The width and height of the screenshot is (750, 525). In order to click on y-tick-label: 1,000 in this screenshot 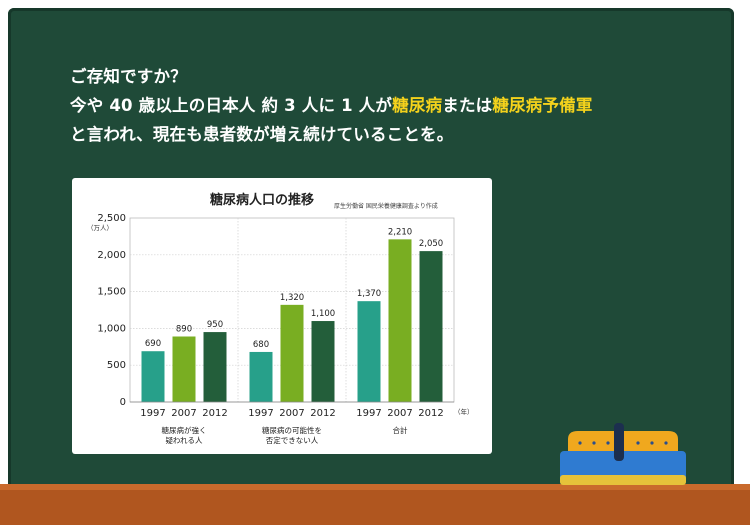, I will do `click(111, 328)`.